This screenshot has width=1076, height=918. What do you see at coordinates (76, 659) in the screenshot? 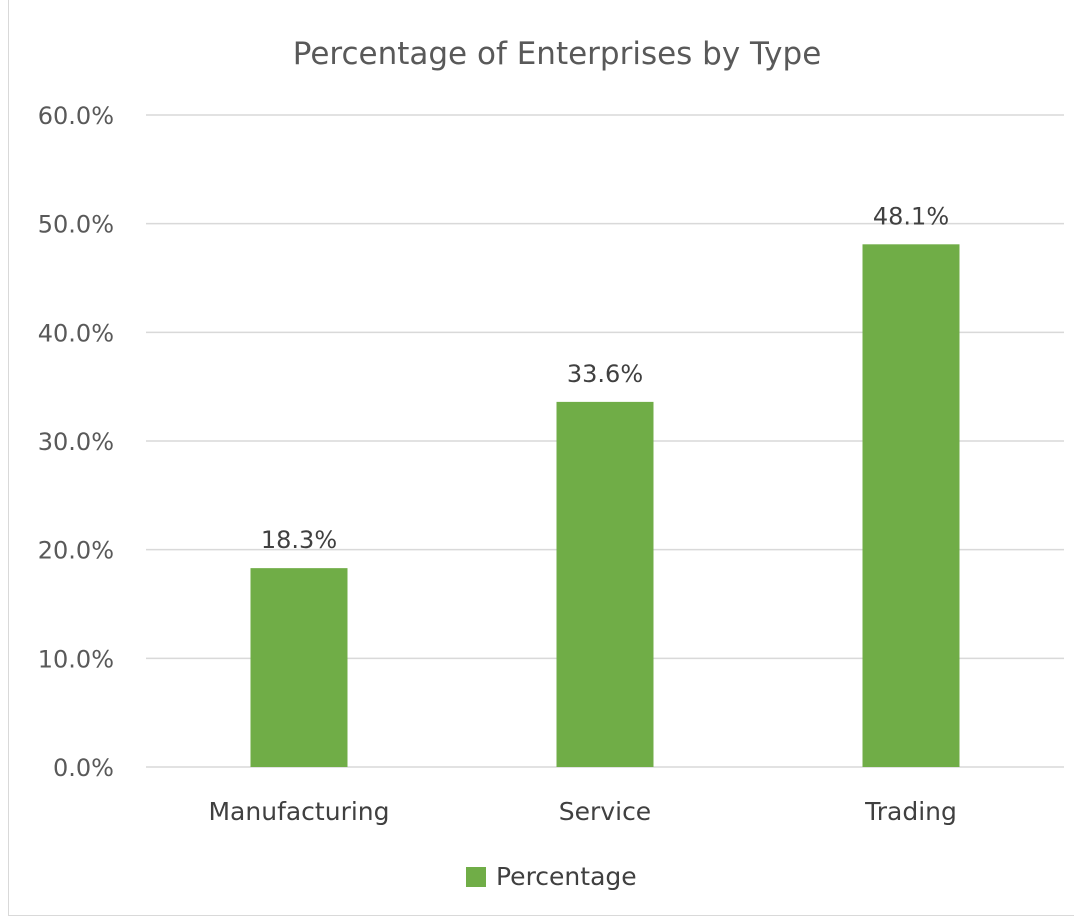
I see `y-tick-label: 10.0%` at bounding box center [76, 659].